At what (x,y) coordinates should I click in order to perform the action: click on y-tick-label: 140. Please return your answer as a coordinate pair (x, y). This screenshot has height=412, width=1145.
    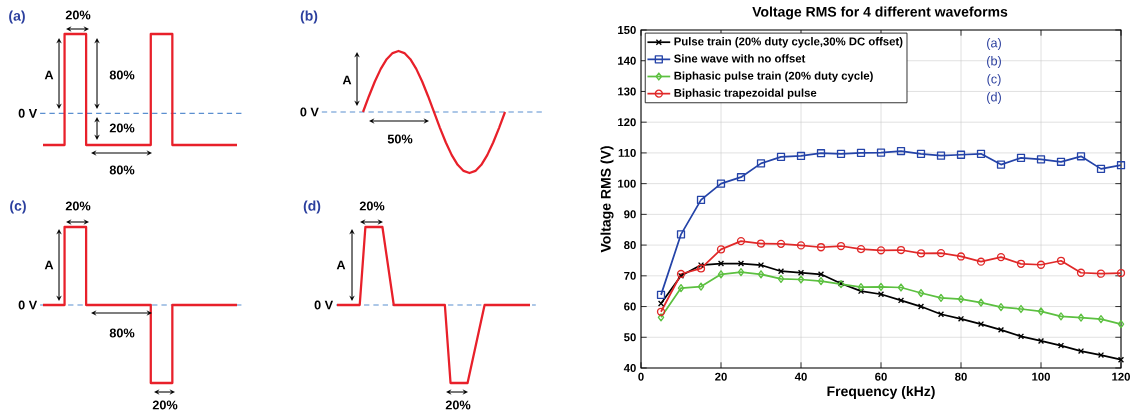
    Looking at the image, I should click on (627, 60).